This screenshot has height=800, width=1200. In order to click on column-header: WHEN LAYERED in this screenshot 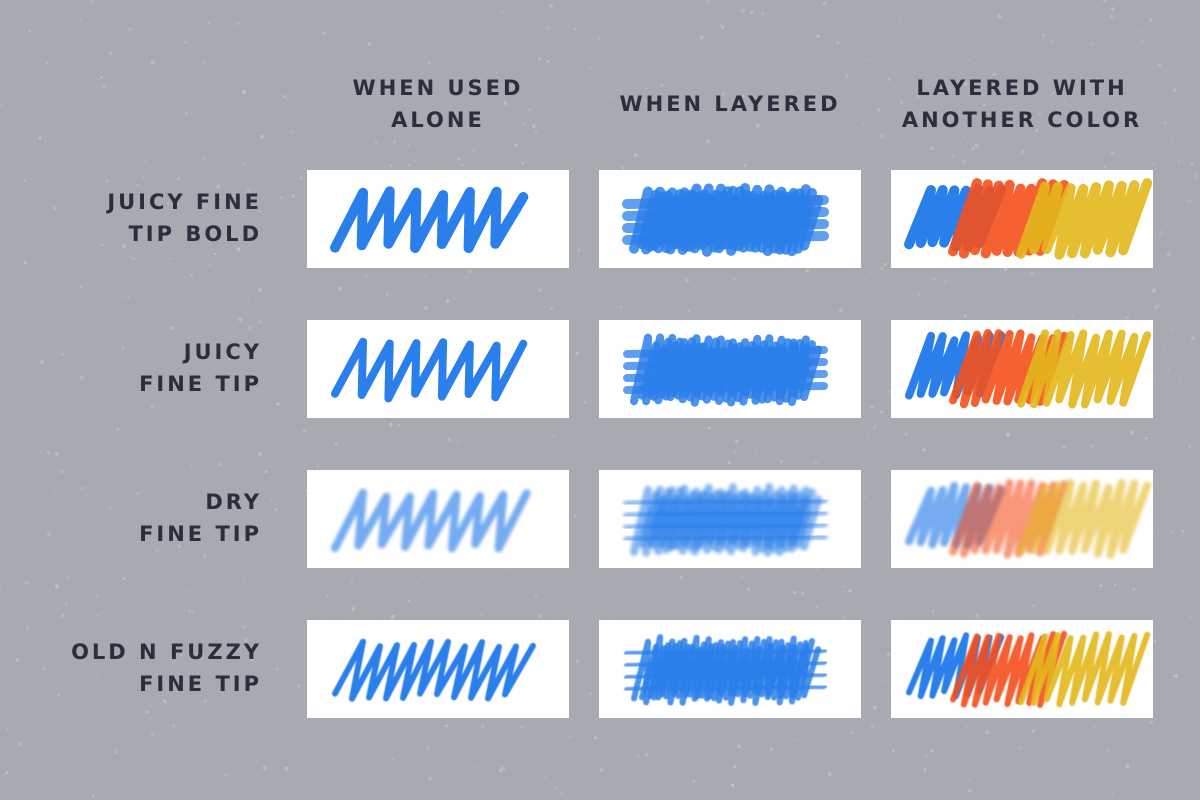, I will do `click(729, 104)`.